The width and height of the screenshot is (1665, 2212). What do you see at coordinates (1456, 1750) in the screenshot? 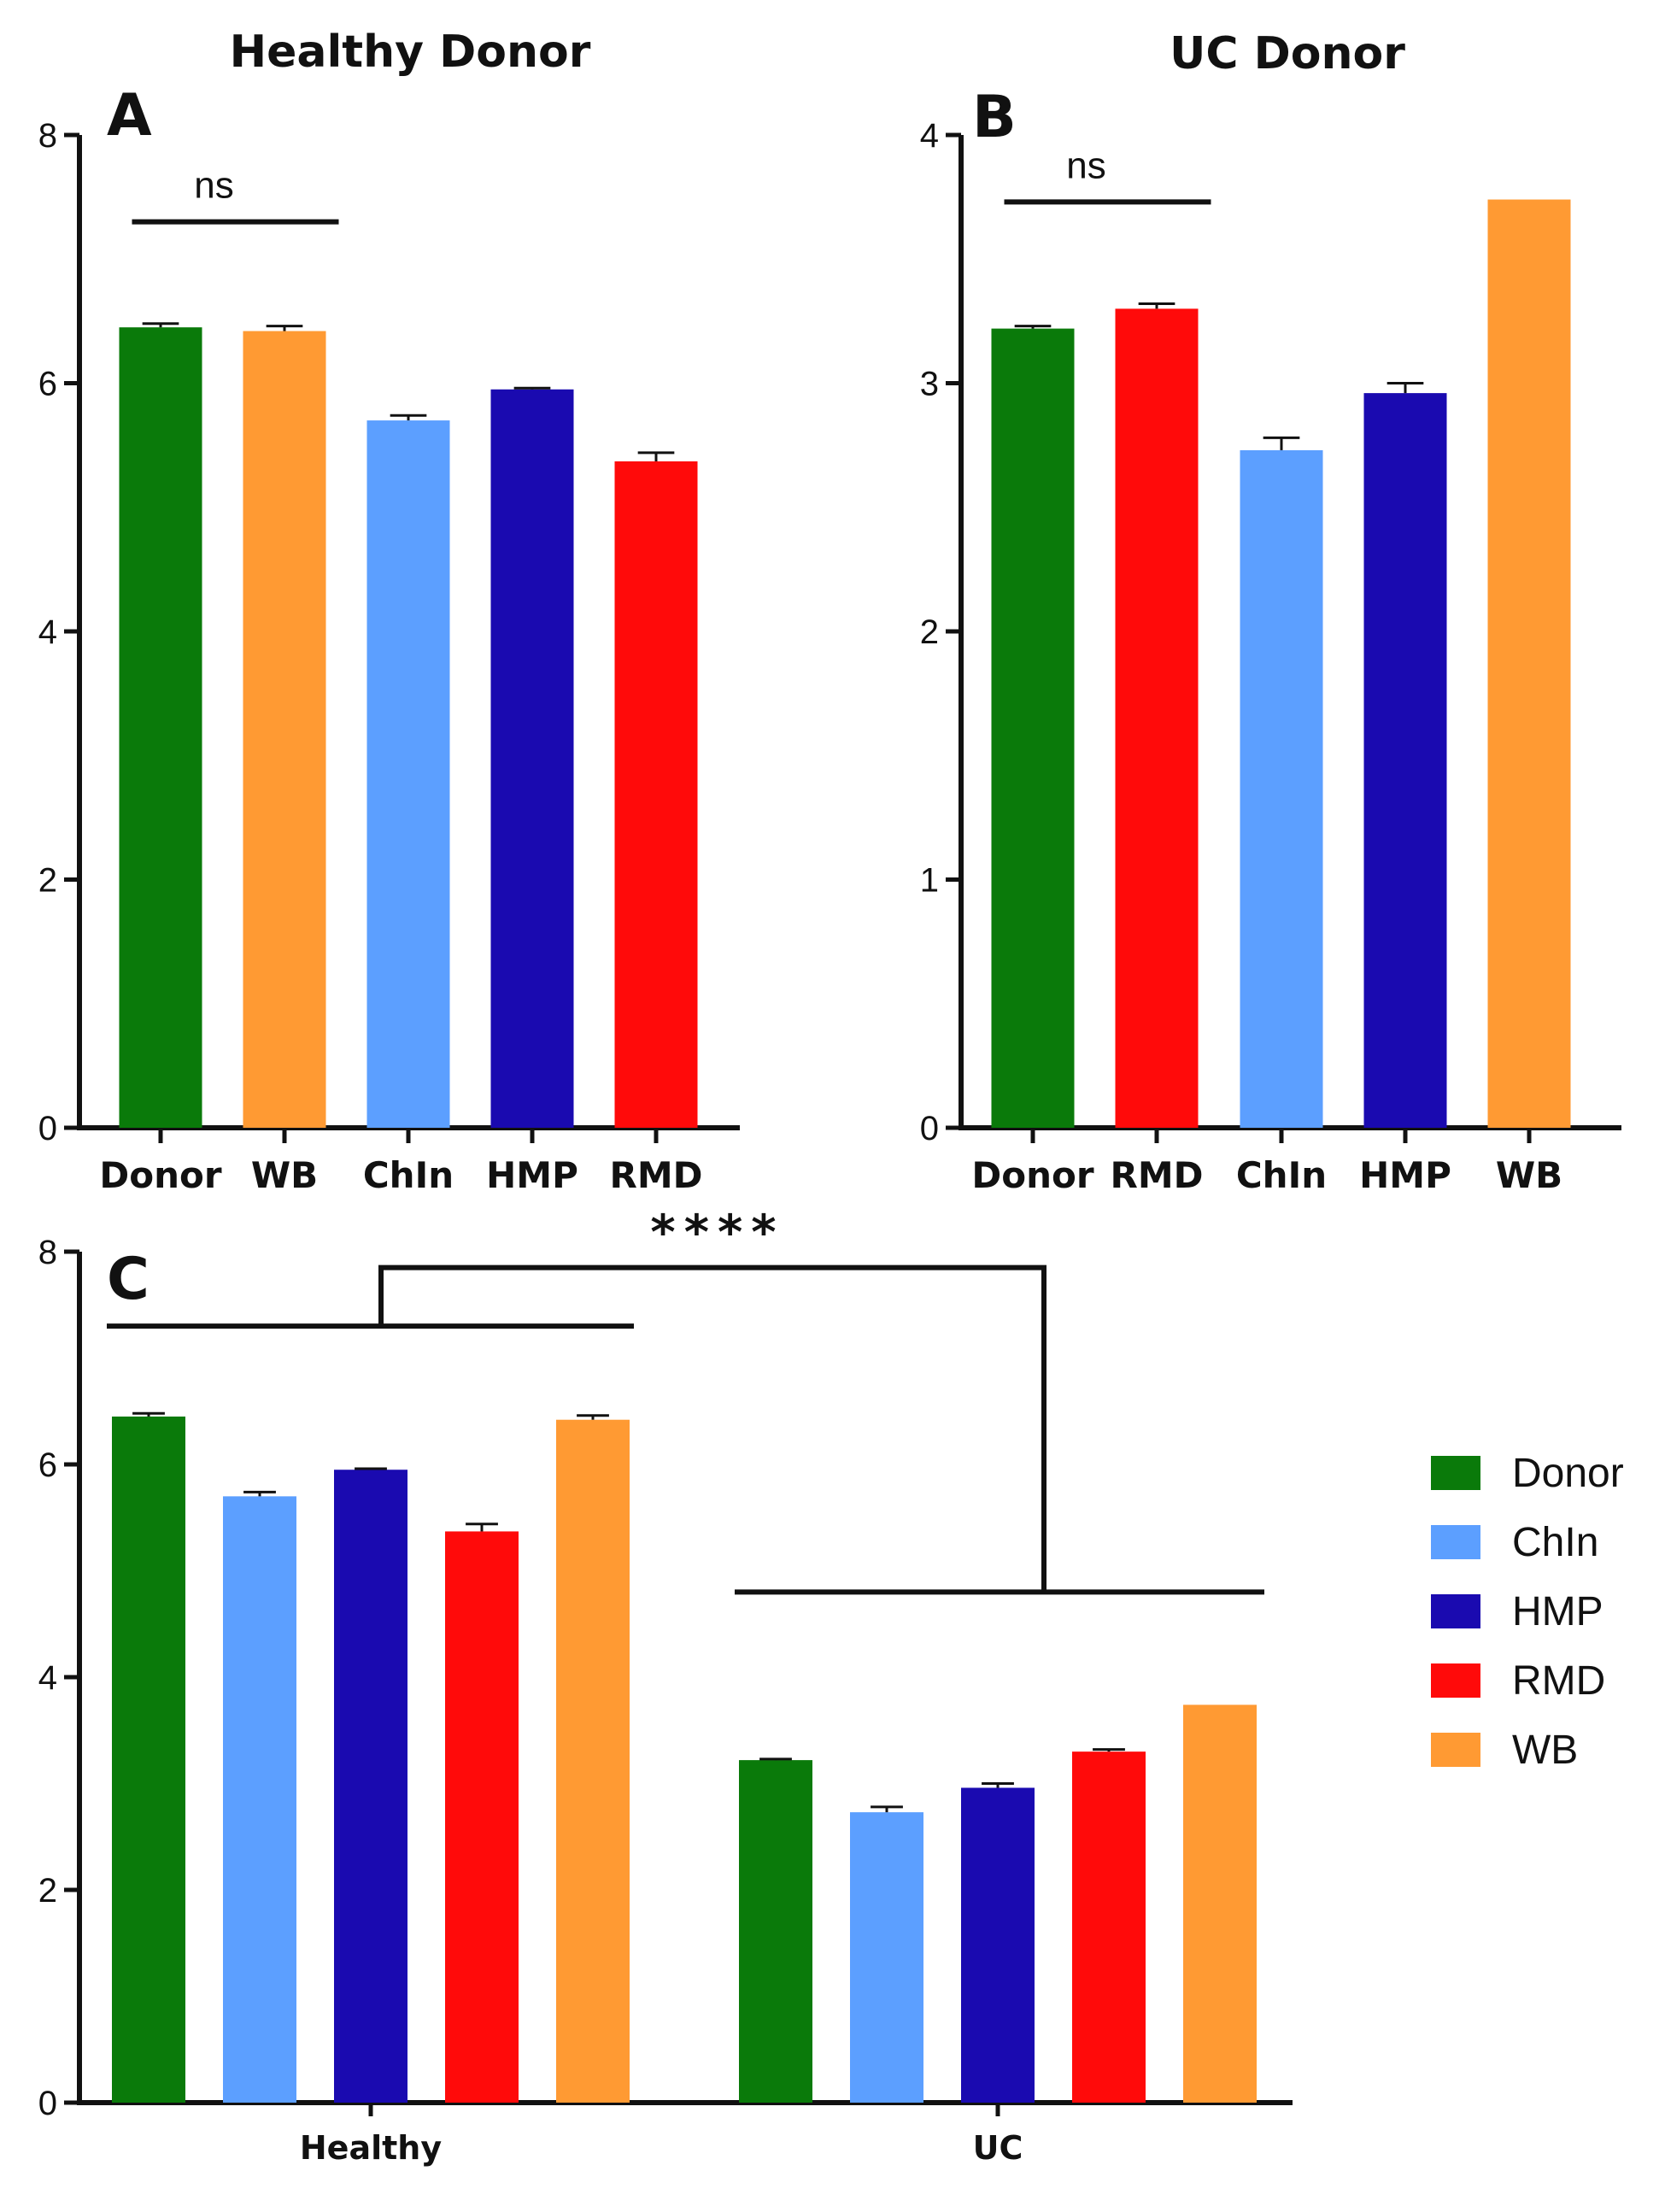
I see `legend-swatch-wb` at bounding box center [1456, 1750].